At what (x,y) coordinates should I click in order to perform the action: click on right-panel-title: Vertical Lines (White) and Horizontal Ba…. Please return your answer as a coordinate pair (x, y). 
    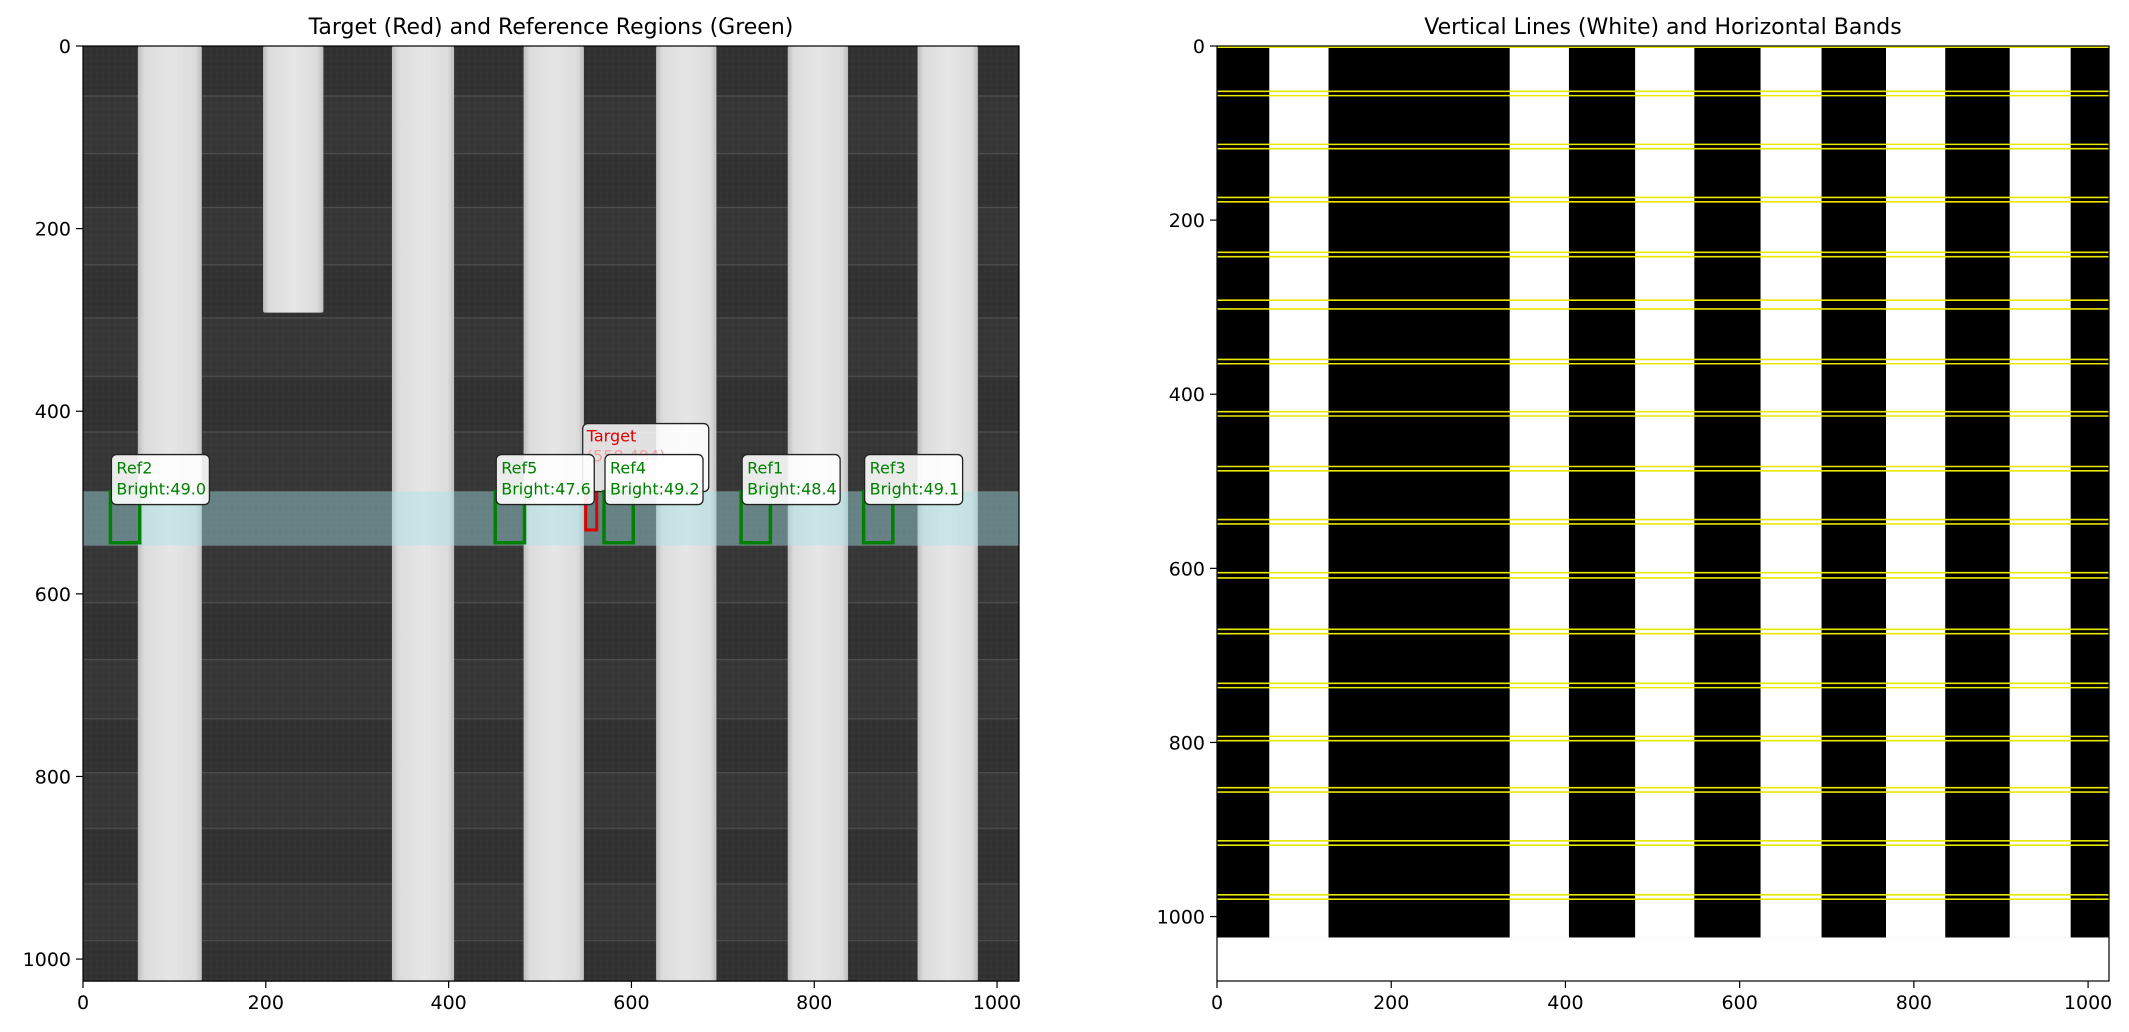
    Looking at the image, I should click on (1662, 27).